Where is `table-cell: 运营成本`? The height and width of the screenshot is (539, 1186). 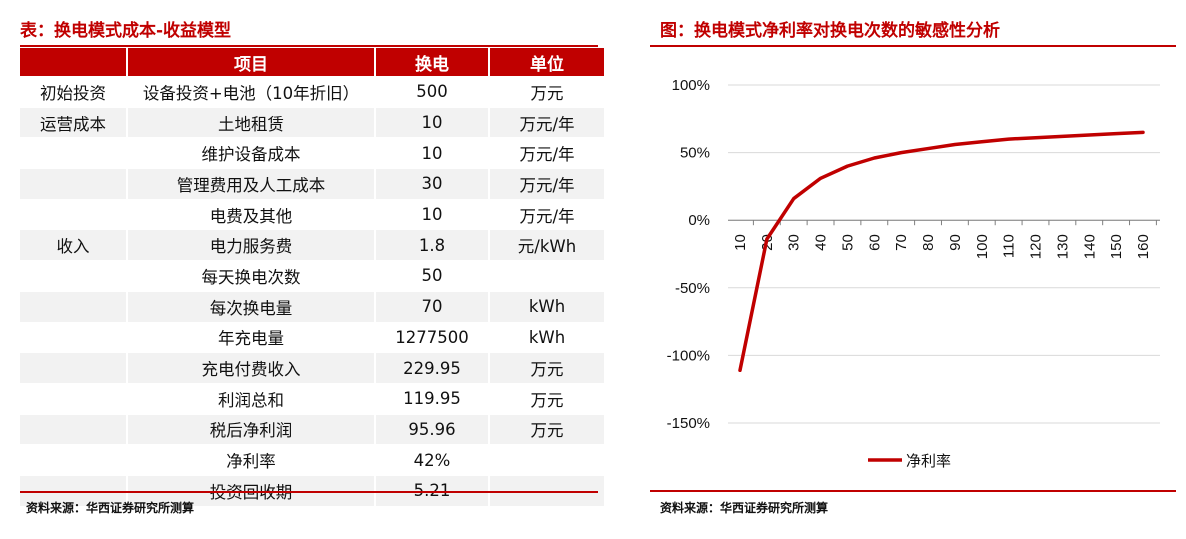
table-cell: 运营成本 is located at coordinates (73, 122).